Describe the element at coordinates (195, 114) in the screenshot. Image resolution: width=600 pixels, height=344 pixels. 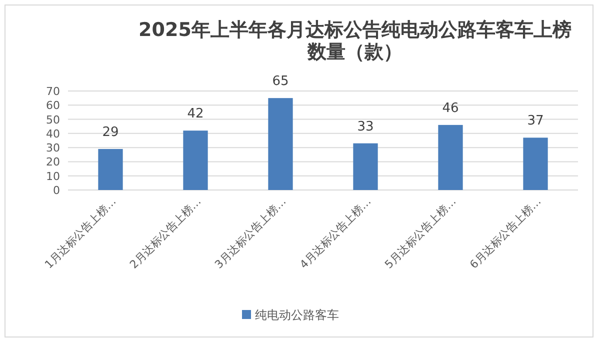
I see `data-label: 42` at that location.